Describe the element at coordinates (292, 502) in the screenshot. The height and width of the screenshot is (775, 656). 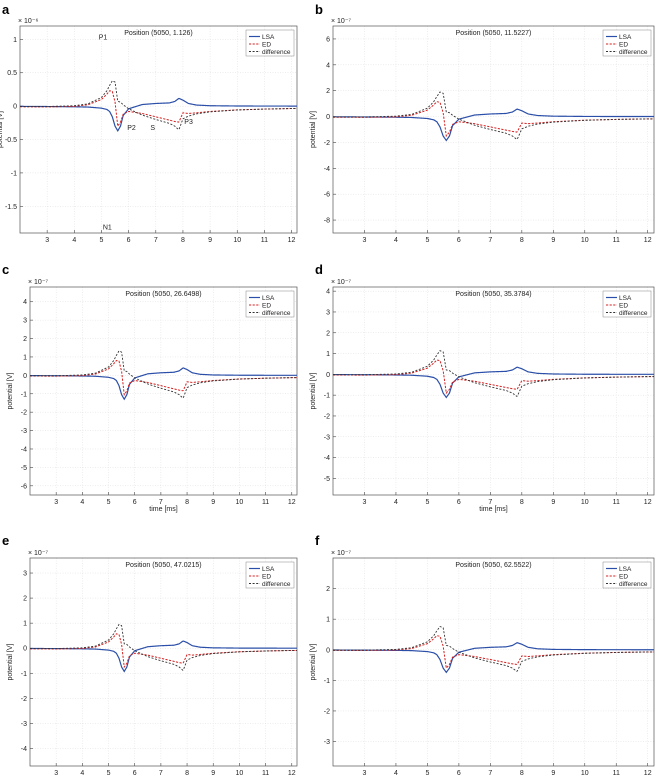
I see `x-tick-label: 12` at that location.